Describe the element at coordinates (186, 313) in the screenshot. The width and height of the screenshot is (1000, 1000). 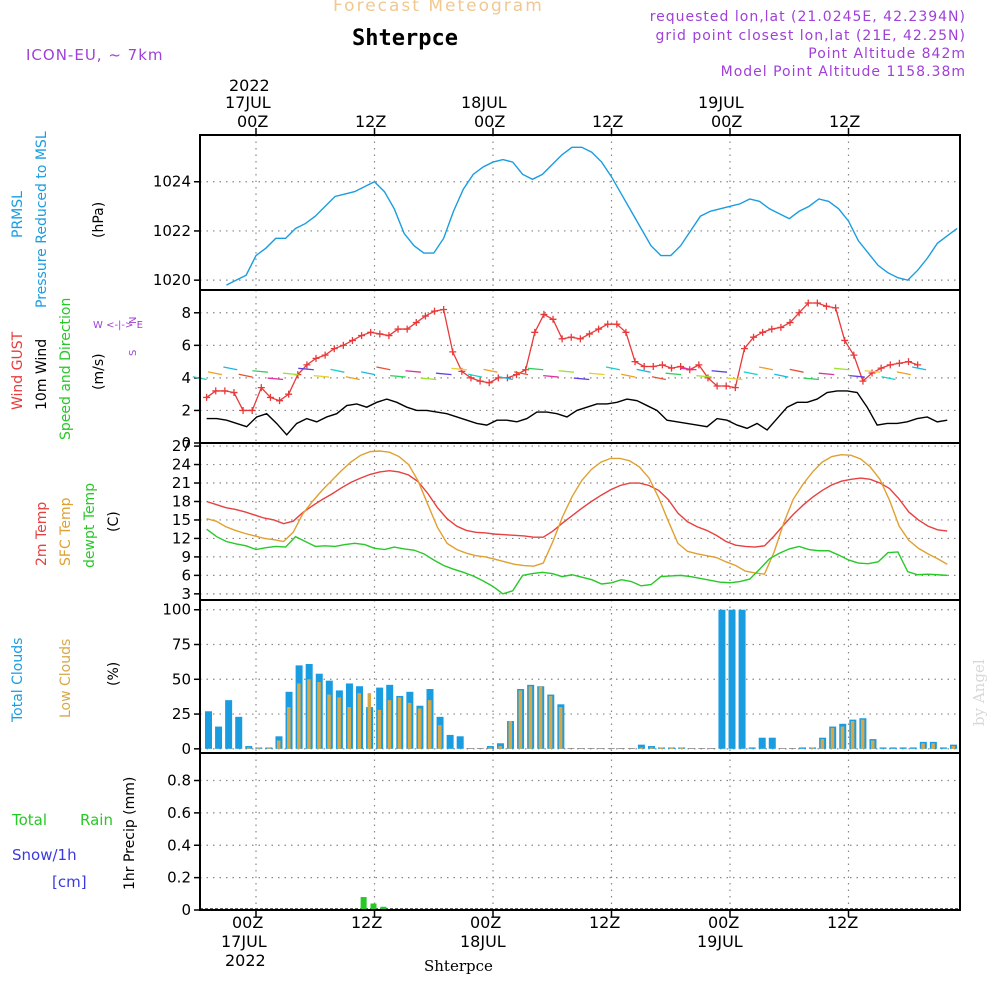
I see `wind-ytick-label: 8` at that location.